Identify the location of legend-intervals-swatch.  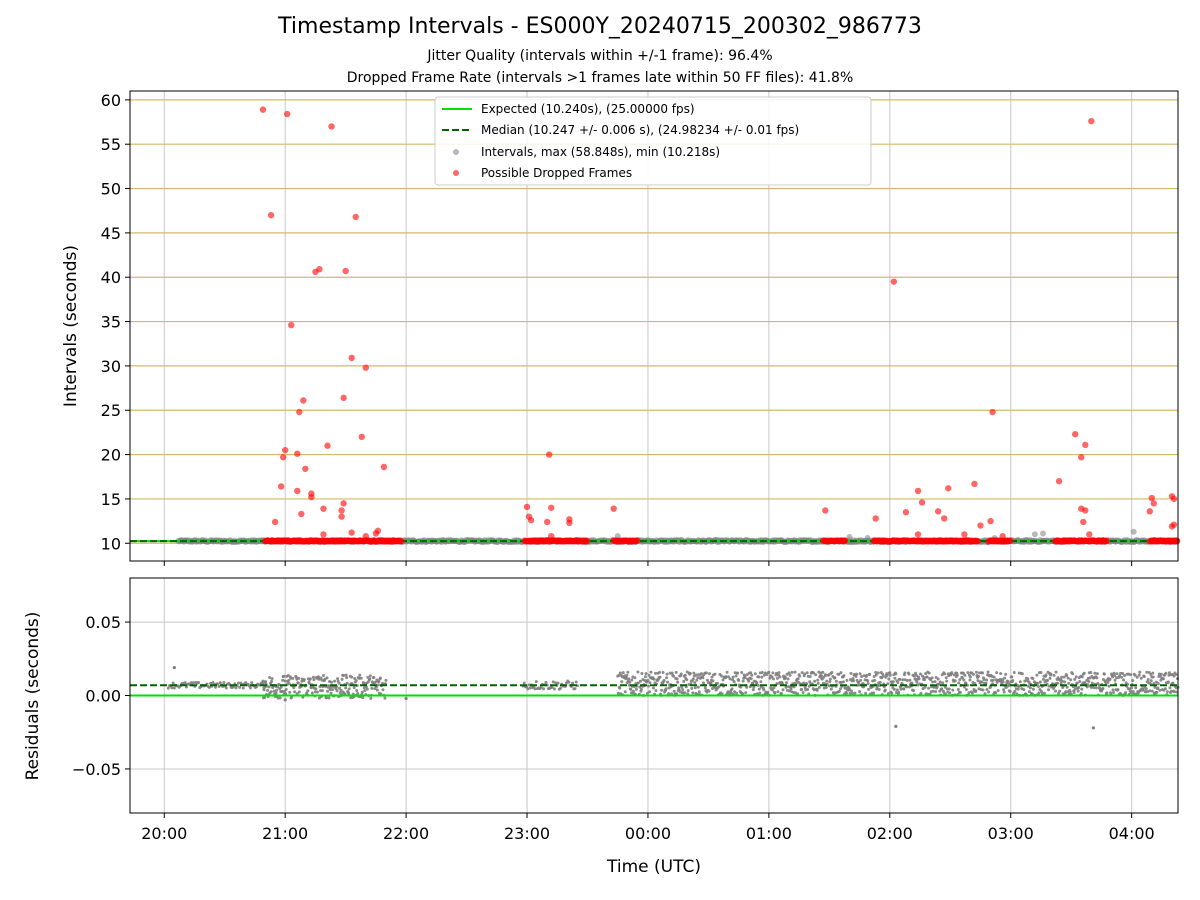
(456, 152).